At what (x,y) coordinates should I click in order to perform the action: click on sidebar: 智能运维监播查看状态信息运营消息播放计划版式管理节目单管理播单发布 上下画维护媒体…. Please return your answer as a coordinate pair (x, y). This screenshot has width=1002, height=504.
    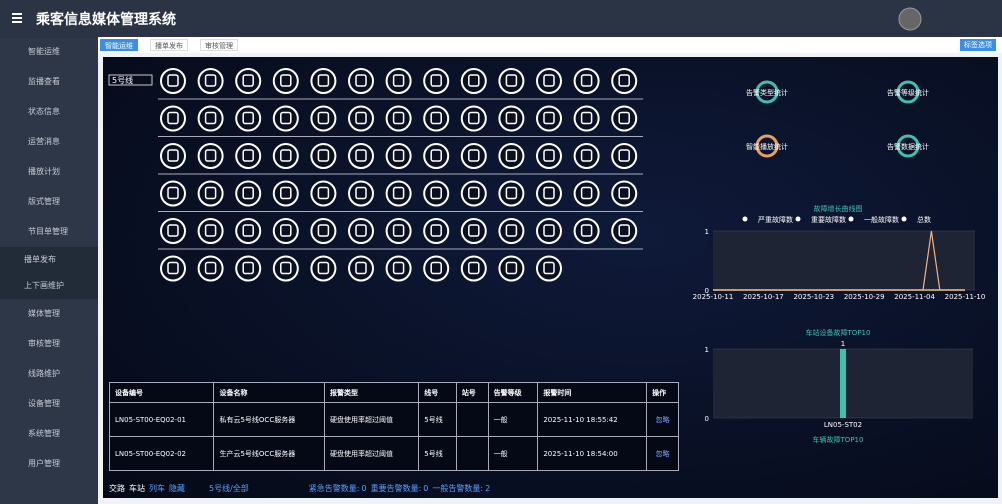
    Looking at the image, I should click on (49, 270).